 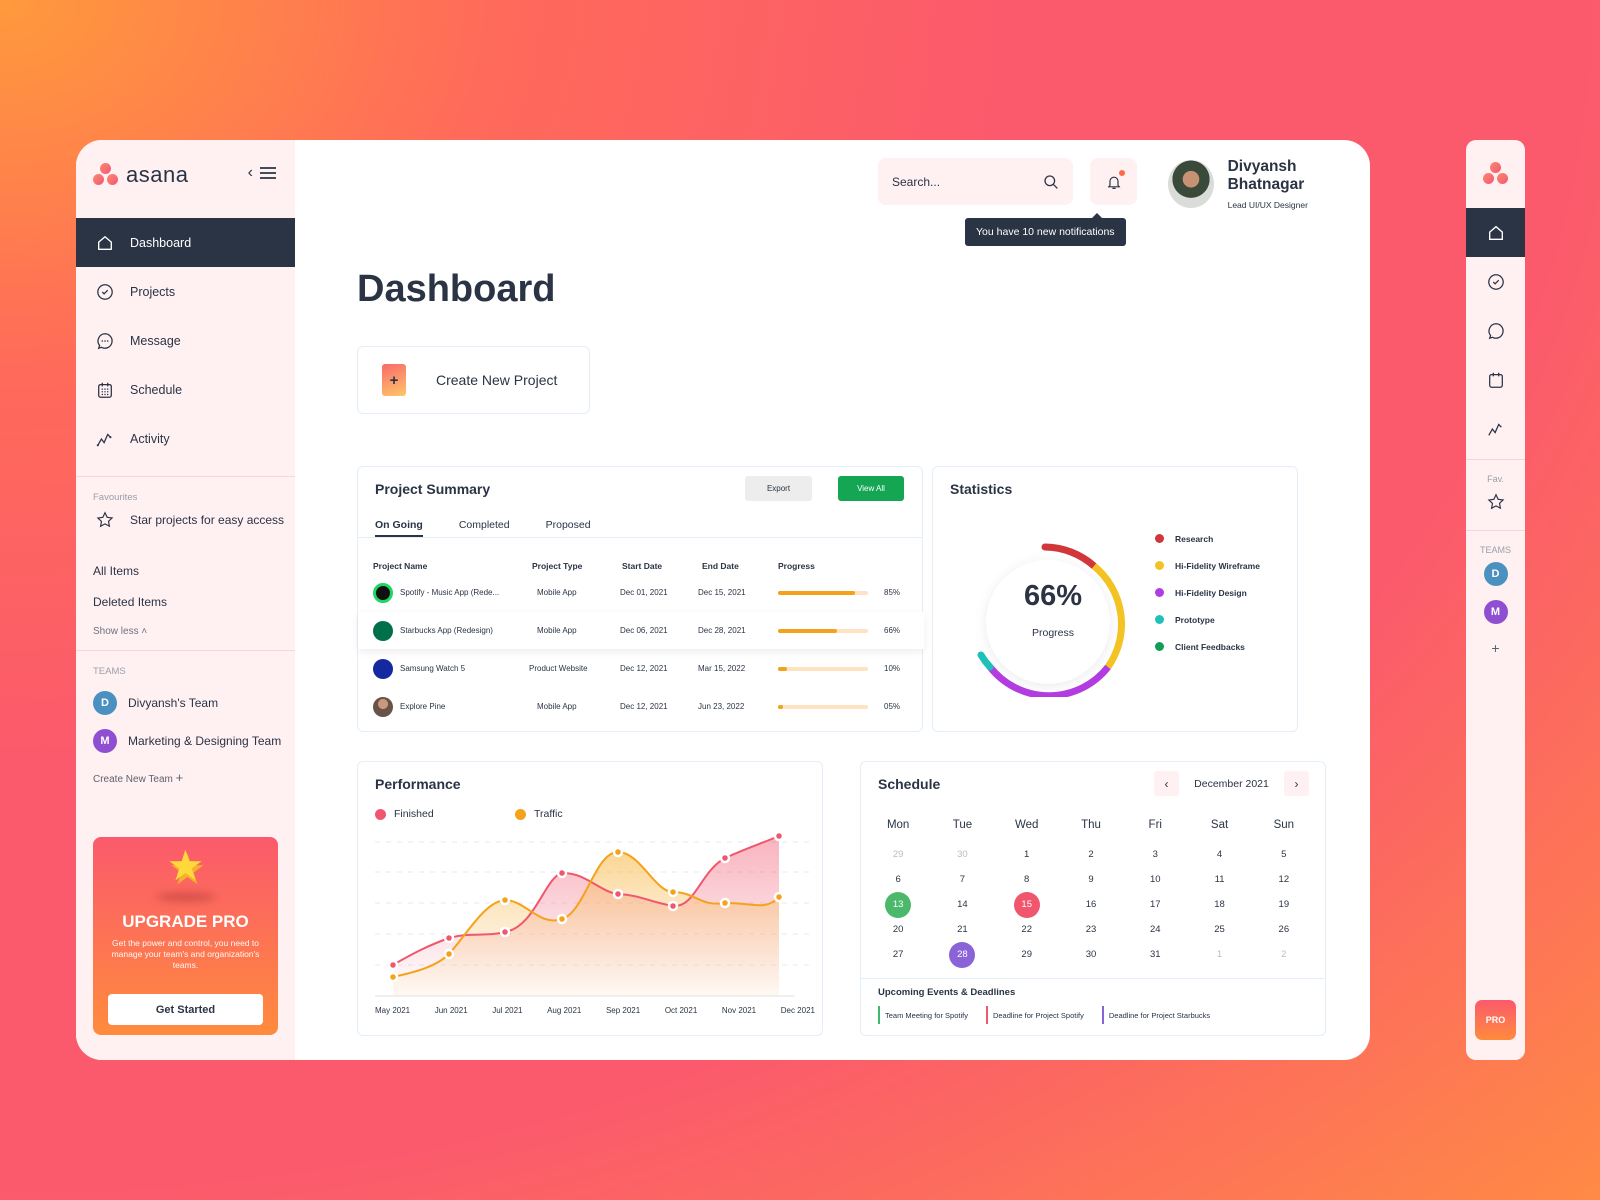 I want to click on pro-button: PRO, so click(x=1495, y=1020).